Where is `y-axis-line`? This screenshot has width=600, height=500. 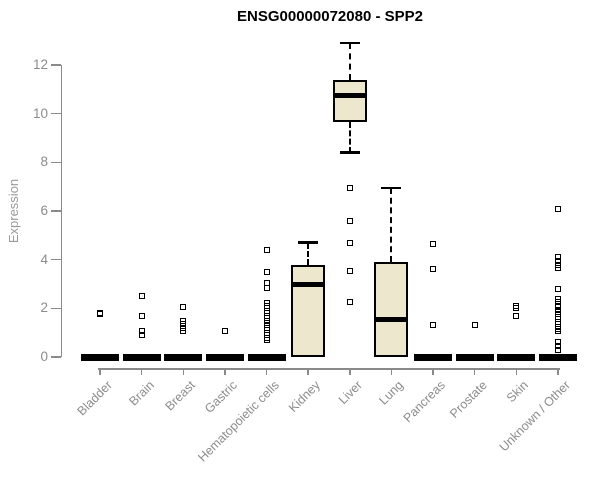 y-axis-line is located at coordinates (61, 211).